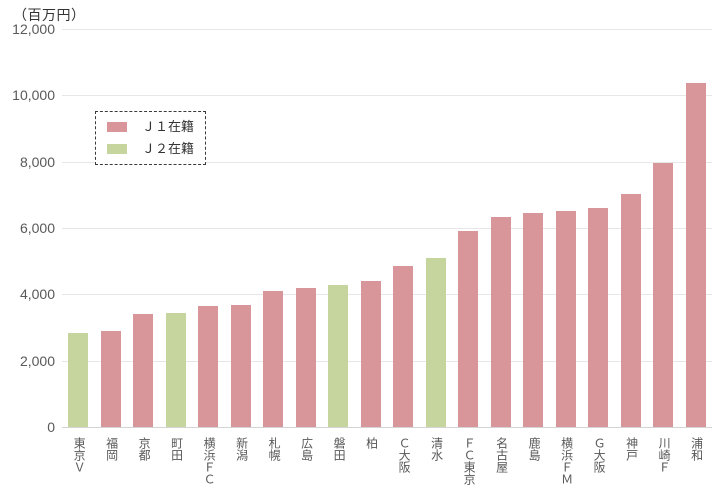  Describe the element at coordinates (79, 455) in the screenshot. I see `x-axis-label: 東京Ｖ` at that location.